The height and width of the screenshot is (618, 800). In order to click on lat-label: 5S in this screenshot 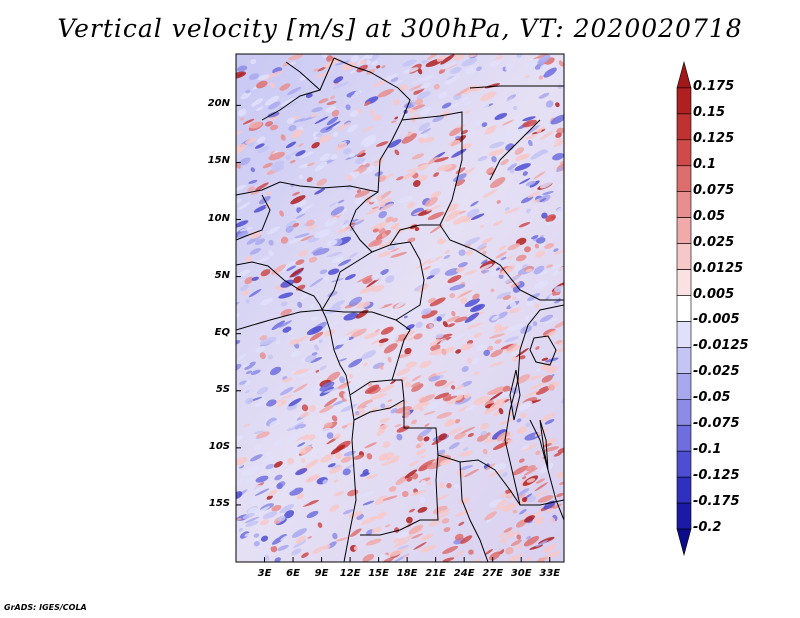, I will do `click(222, 389)`.